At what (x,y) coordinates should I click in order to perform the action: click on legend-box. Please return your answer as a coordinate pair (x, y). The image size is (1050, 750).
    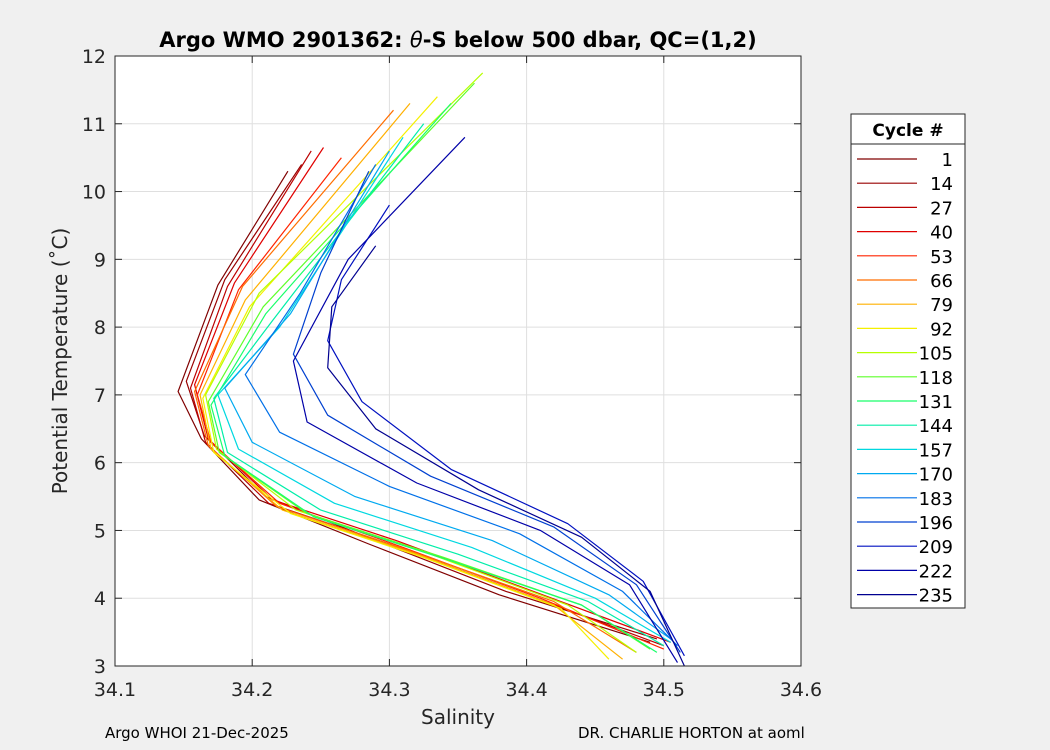
    Looking at the image, I should click on (908, 361).